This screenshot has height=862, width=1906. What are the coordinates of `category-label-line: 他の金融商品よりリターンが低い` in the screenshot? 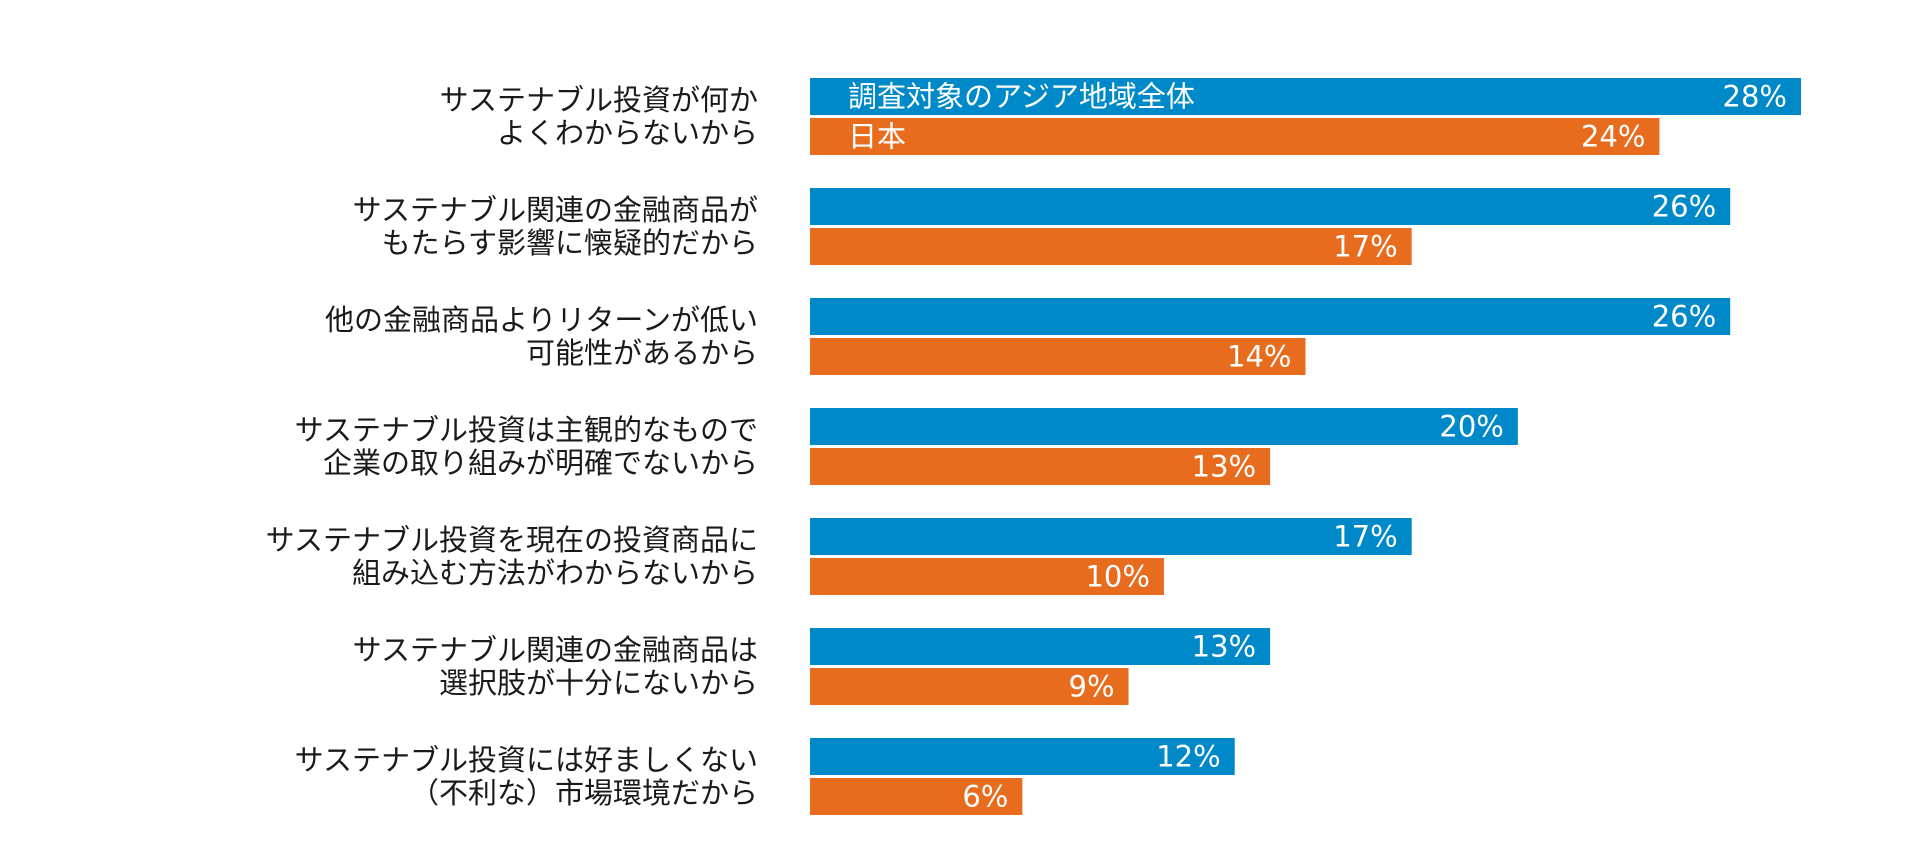 It's located at (541, 320).